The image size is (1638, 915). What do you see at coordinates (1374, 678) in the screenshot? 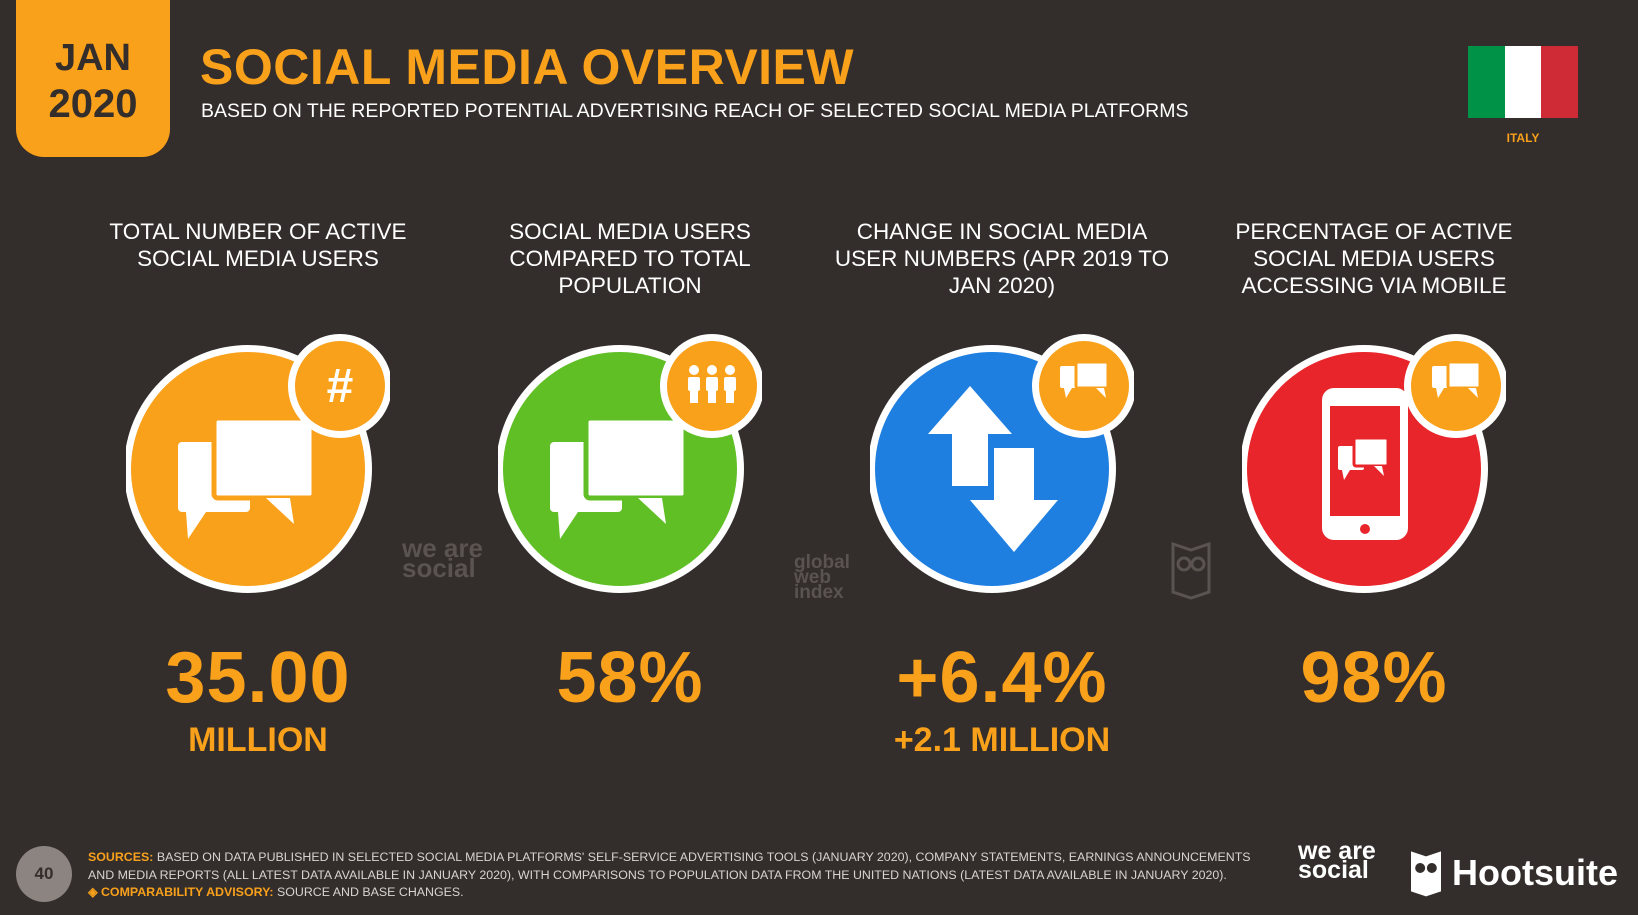
I see `stat-value: 98%` at bounding box center [1374, 678].